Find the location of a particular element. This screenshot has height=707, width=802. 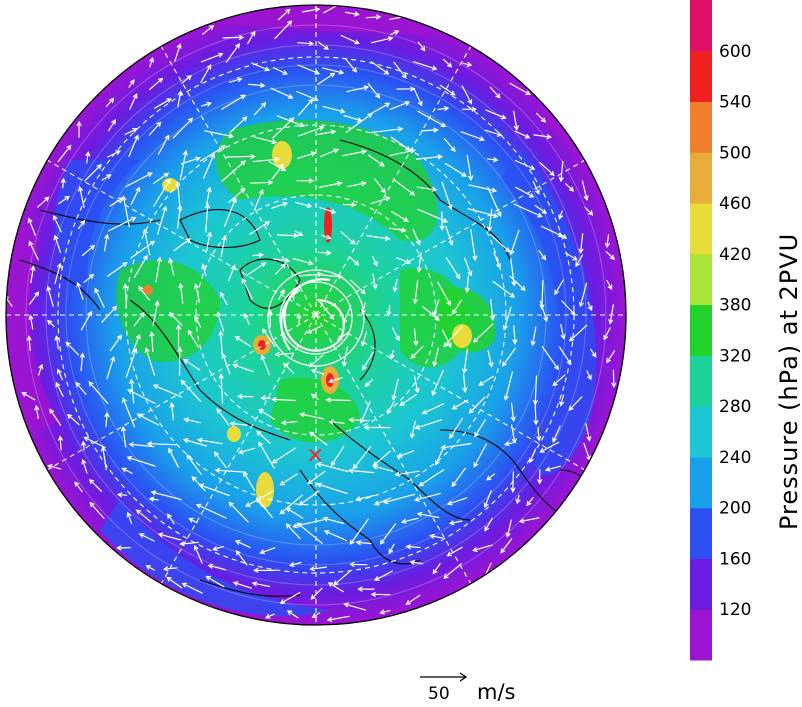

mid-pressure-region is located at coordinates (215, 558).